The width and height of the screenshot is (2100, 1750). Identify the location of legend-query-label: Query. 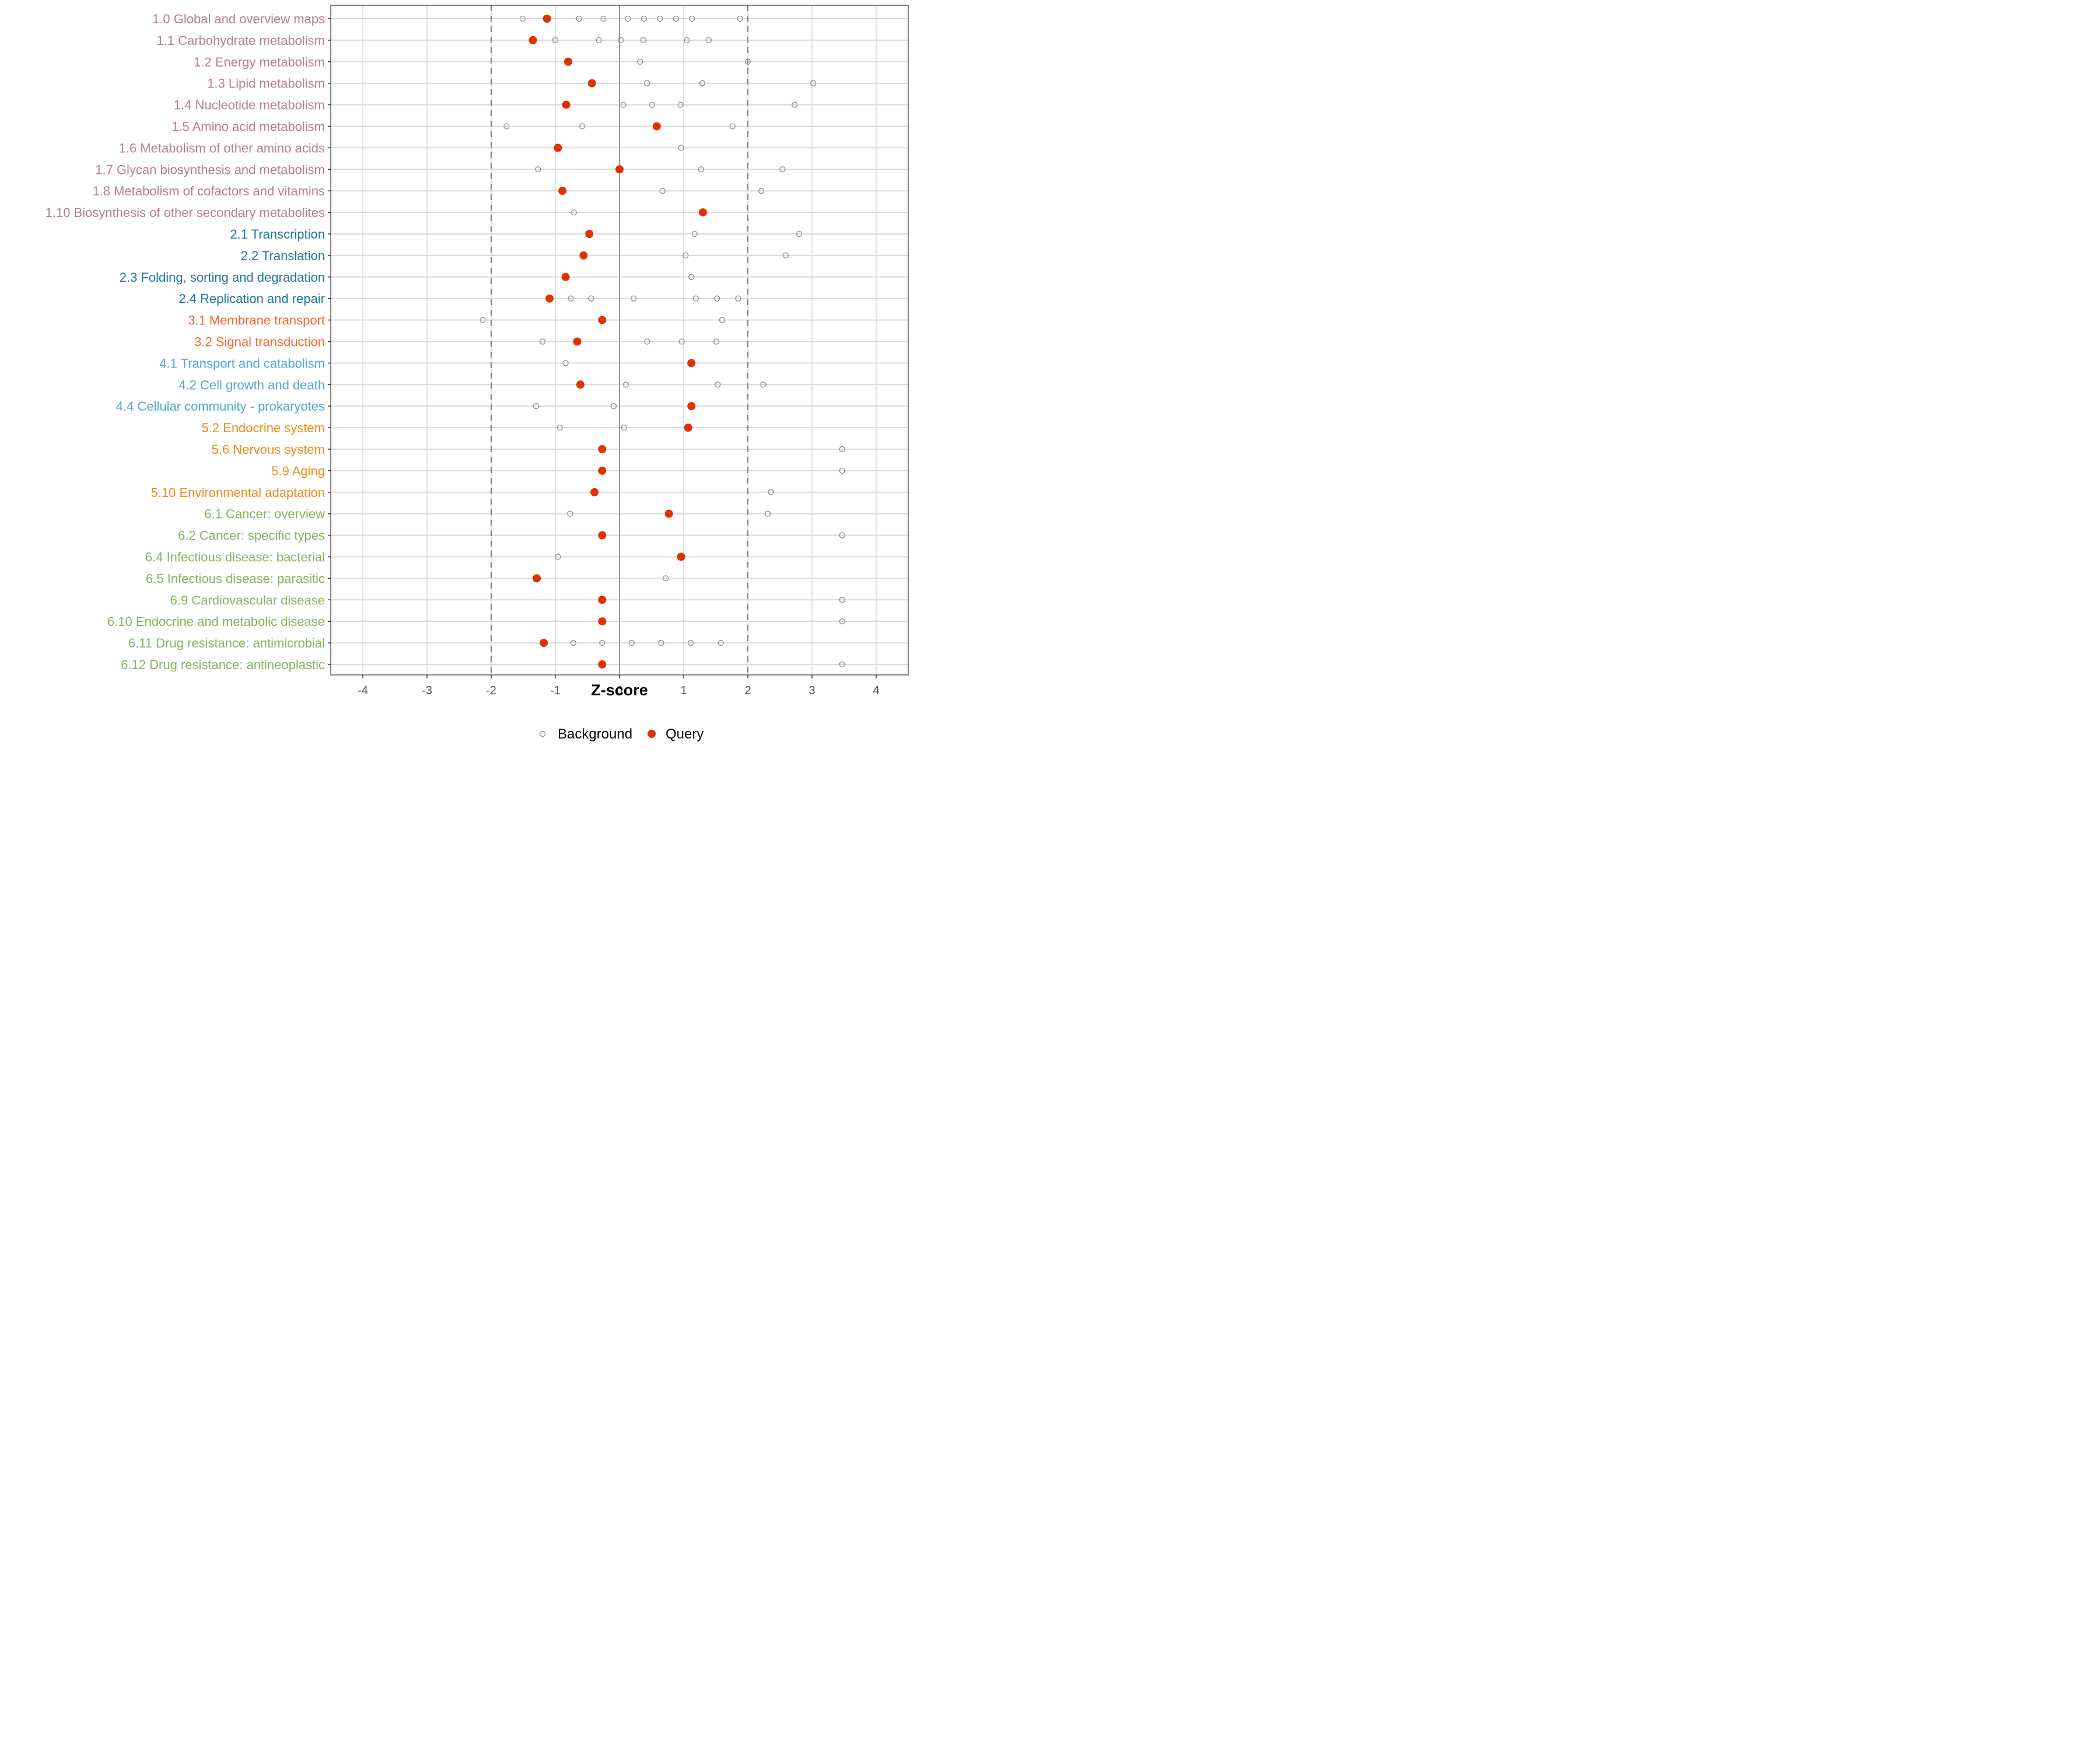
(685, 734).